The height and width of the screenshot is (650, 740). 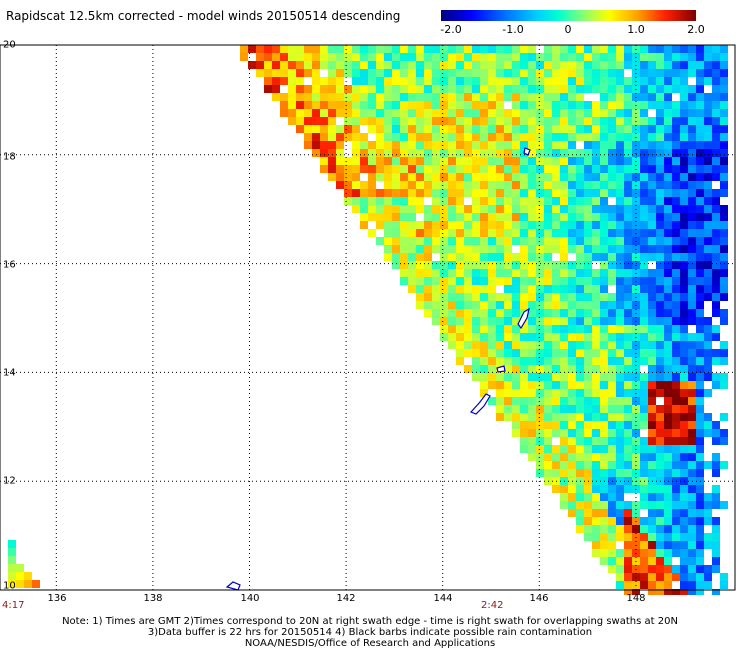 I want to click on lon-label-142: 142, so click(x=346, y=598).